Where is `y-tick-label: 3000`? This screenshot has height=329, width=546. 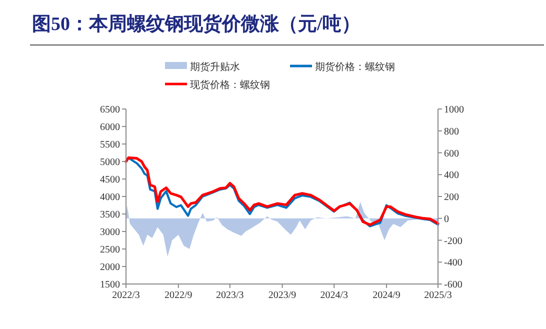 y-tick-label: 3000 is located at coordinates (110, 232).